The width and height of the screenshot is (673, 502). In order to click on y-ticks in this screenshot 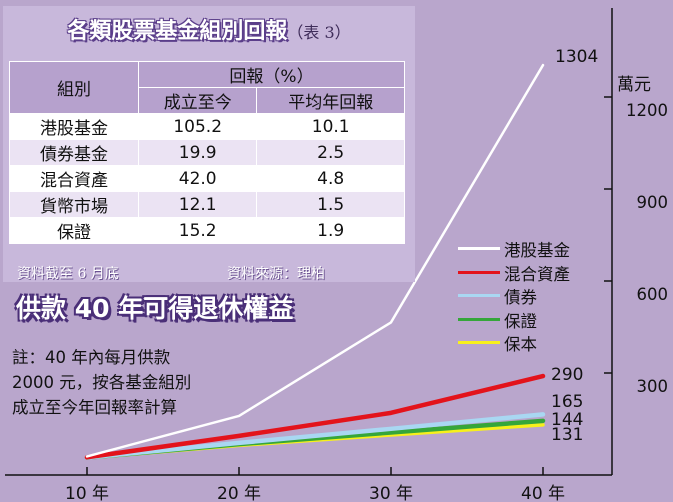, I will do `click(608, 235)`.